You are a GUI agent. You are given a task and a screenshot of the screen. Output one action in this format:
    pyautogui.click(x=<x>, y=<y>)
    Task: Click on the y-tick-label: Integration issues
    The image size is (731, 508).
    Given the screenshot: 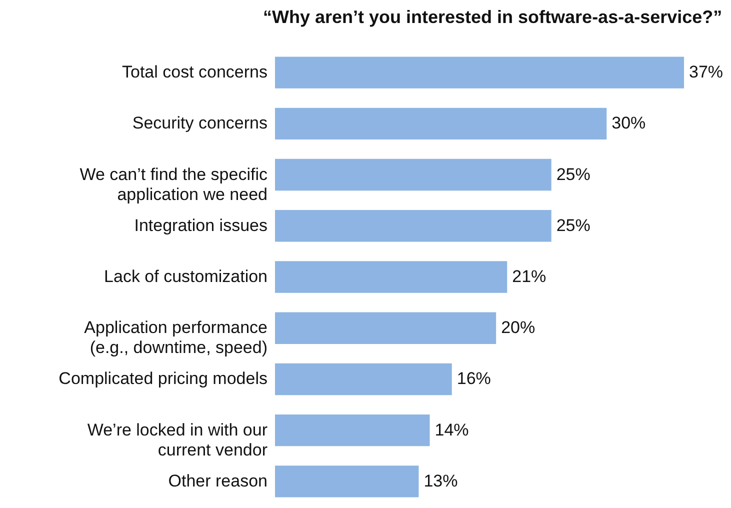 What is the action you would take?
    pyautogui.click(x=201, y=225)
    